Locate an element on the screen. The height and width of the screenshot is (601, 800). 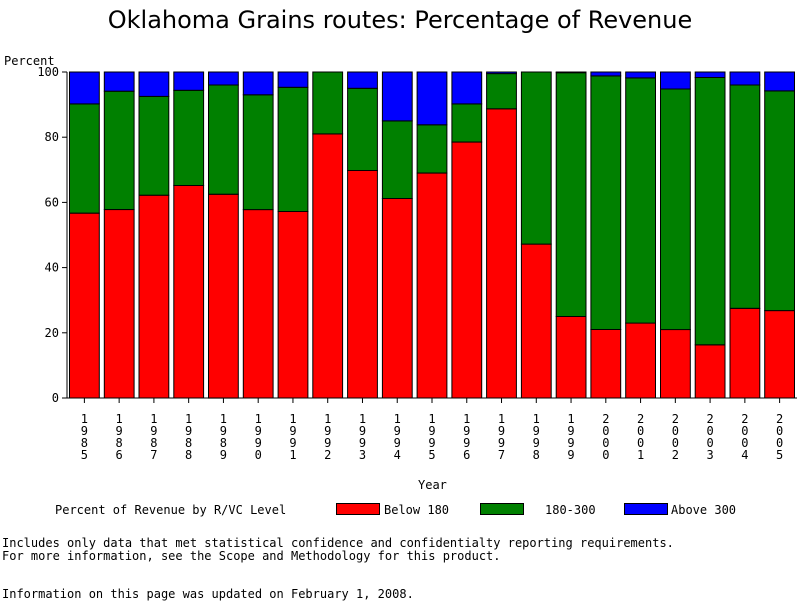
legend-title: Percent of Revenue by R/VC Level is located at coordinates (171, 510).